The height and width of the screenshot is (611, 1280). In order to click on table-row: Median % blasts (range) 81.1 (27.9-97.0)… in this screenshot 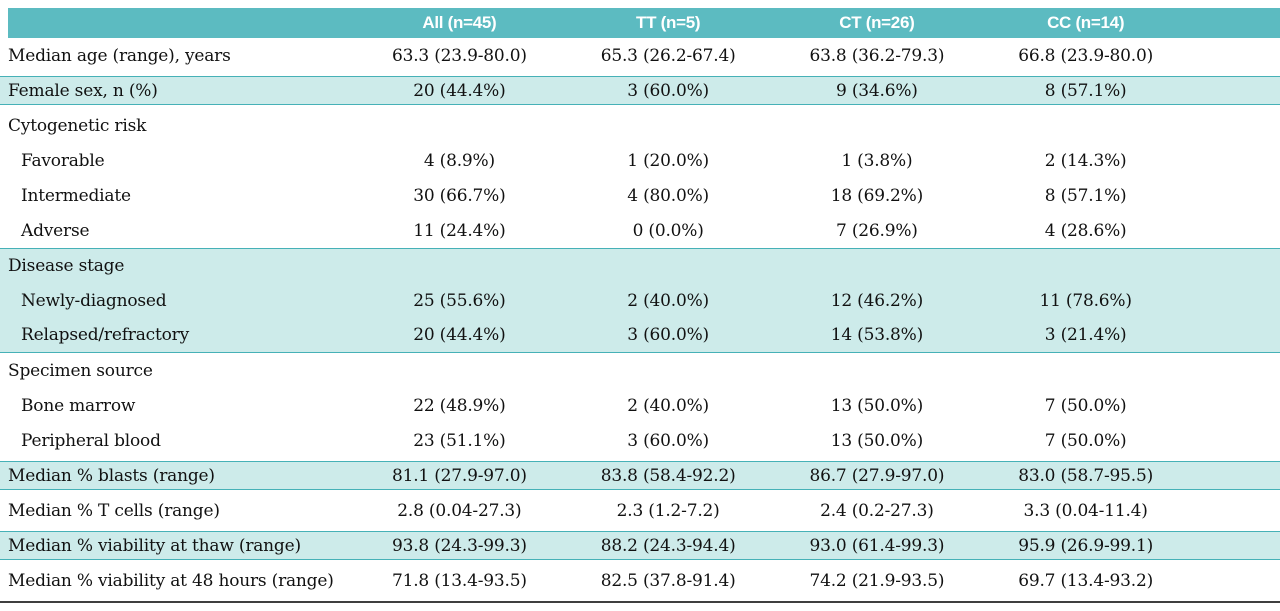, I will do `click(640, 475)`.